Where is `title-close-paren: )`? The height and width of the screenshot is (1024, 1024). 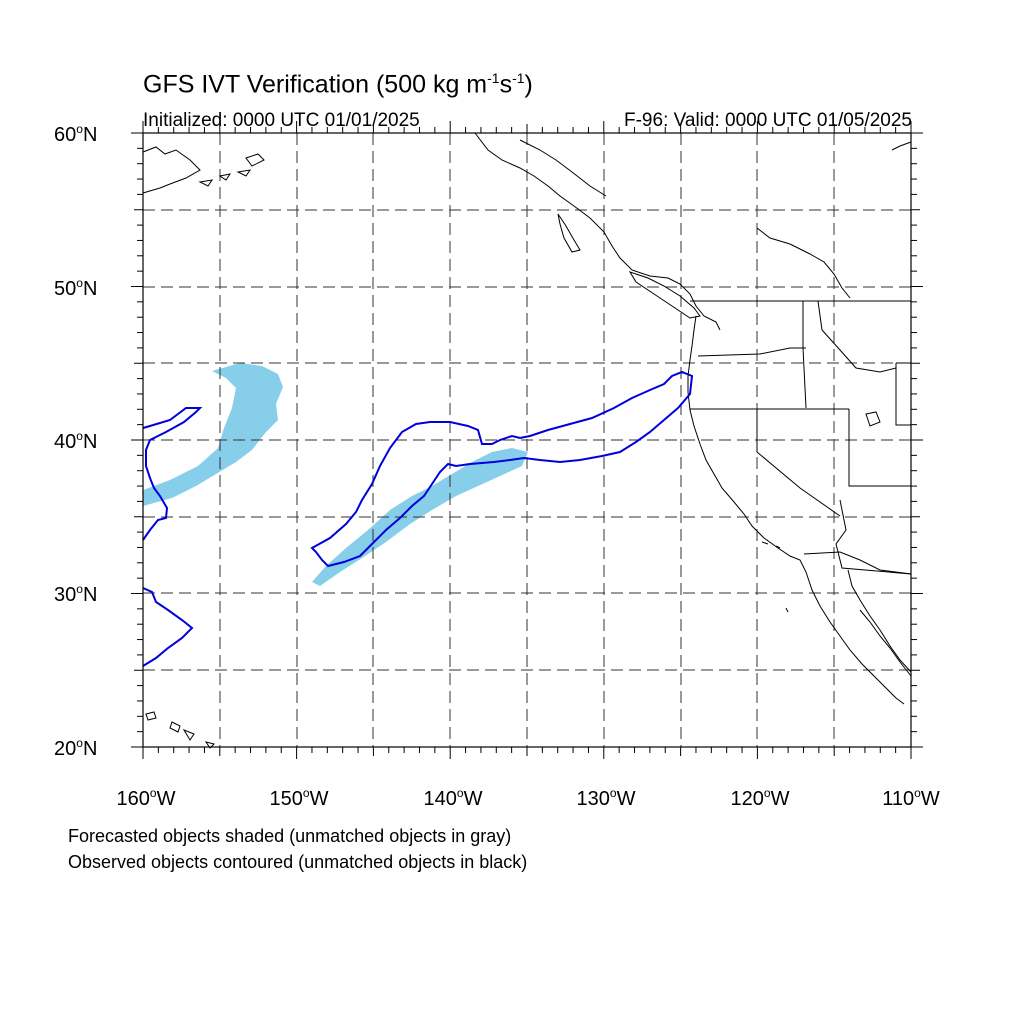
title-close-paren: ) is located at coordinates (528, 84).